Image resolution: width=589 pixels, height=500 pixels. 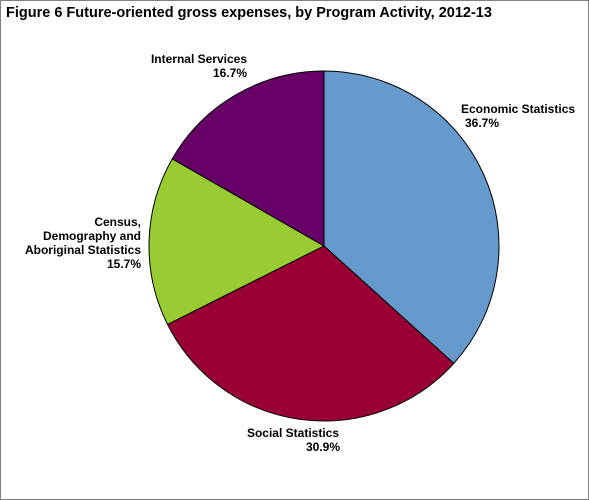 I want to click on slice-value-label: 16.7%, so click(x=230, y=73).